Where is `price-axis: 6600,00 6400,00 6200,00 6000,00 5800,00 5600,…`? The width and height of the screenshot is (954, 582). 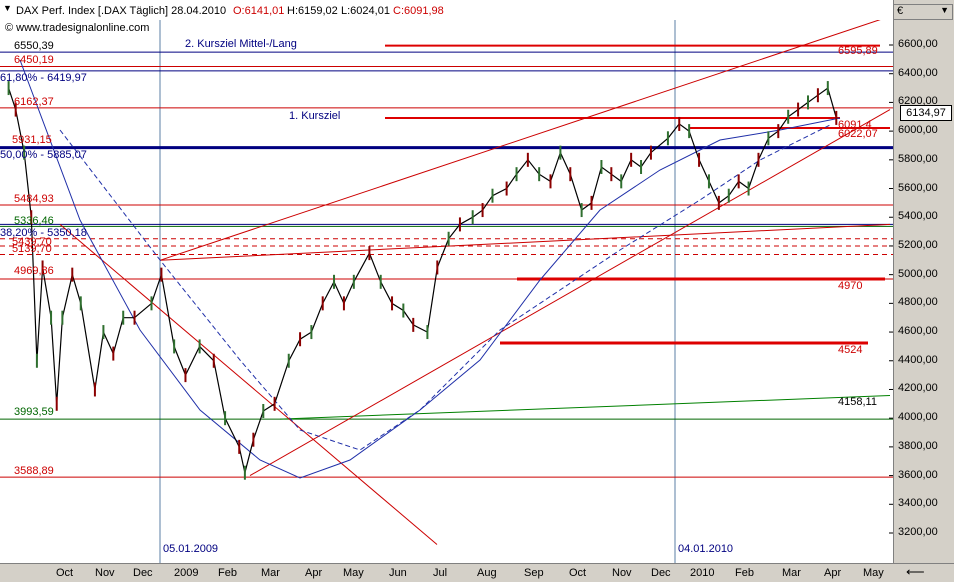 price-axis: 6600,00 6400,00 6200,00 6000,00 5800,00 5600,… is located at coordinates (923, 281).